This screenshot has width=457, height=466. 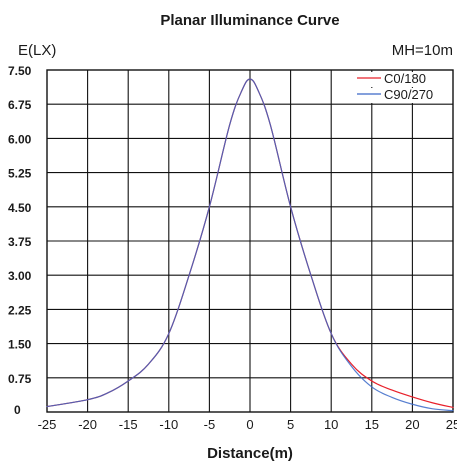 I want to click on x-tick-label: -5, so click(x=210, y=424).